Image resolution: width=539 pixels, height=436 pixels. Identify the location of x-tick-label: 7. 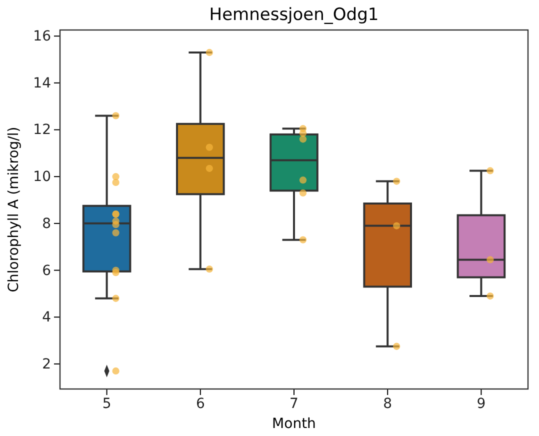
(294, 404).